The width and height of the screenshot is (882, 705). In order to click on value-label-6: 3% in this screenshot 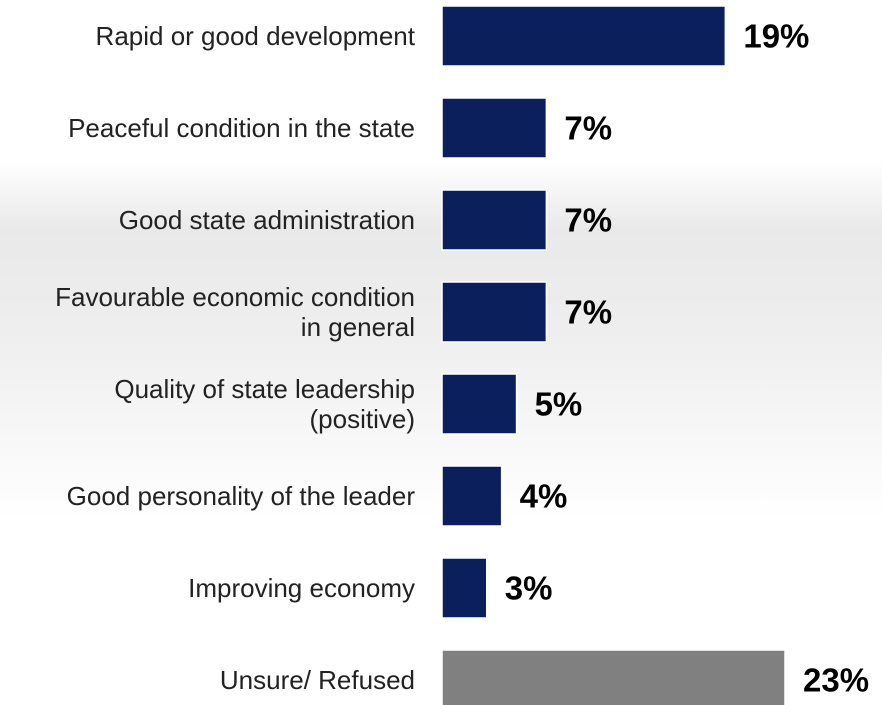, I will do `click(529, 588)`.